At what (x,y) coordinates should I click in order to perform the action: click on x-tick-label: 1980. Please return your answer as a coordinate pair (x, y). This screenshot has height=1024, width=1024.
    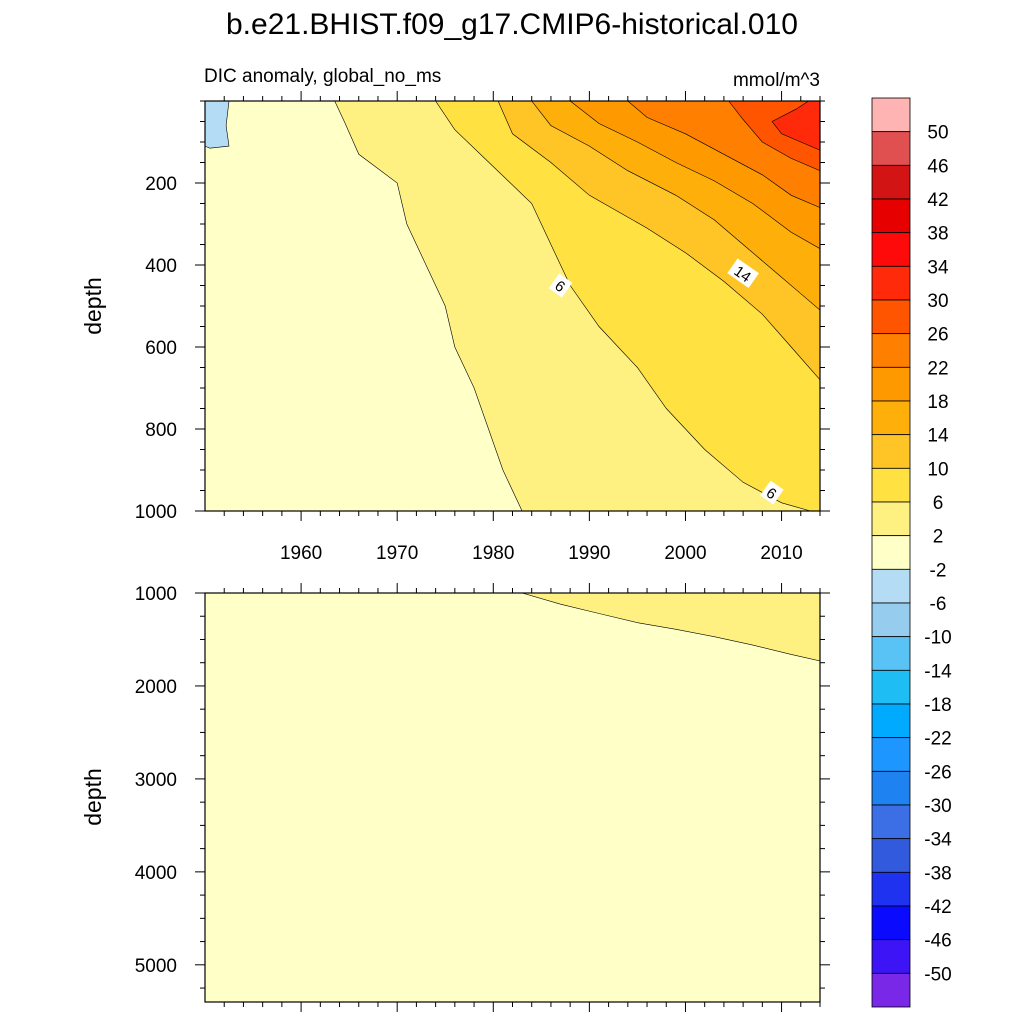
    Looking at the image, I should click on (493, 553).